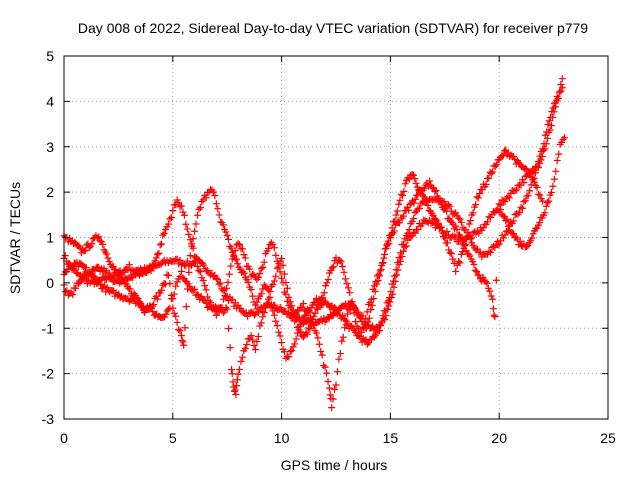  Describe the element at coordinates (50, 238) in the screenshot. I see `y-tick-label: 1` at that location.